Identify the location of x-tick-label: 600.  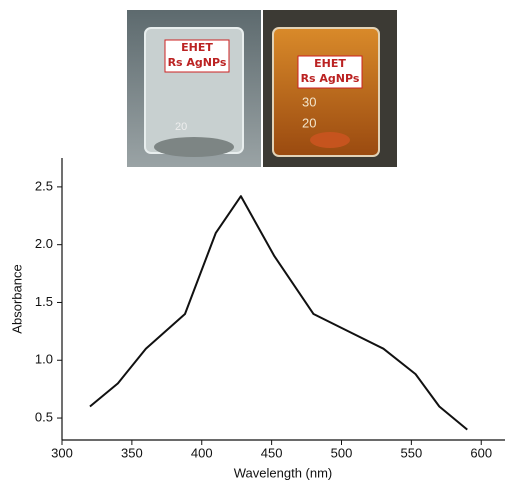
(481, 452).